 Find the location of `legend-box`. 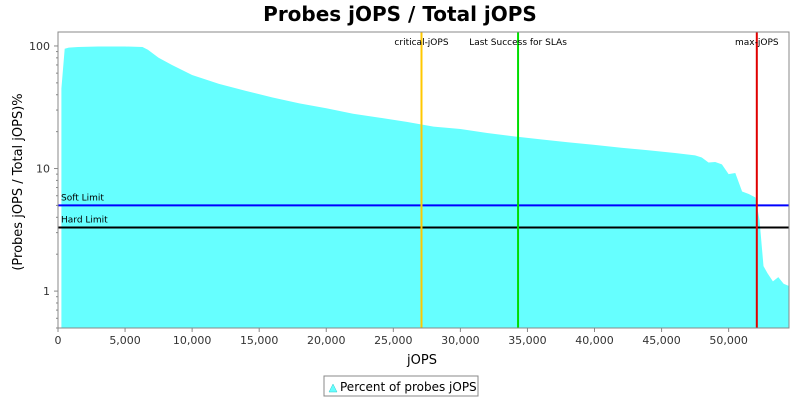

legend-box is located at coordinates (401, 386).